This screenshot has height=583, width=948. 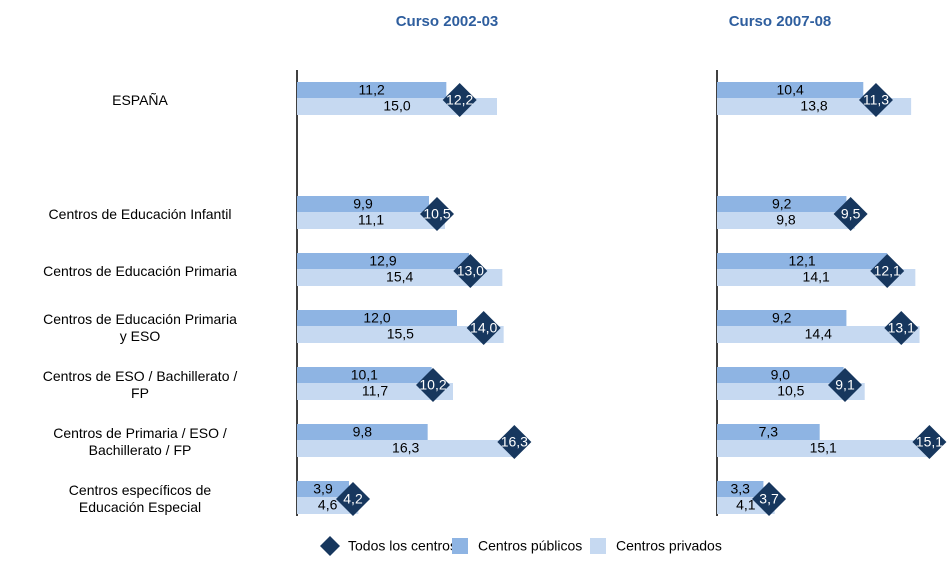 I want to click on bar-label: 9,0, so click(x=781, y=375).